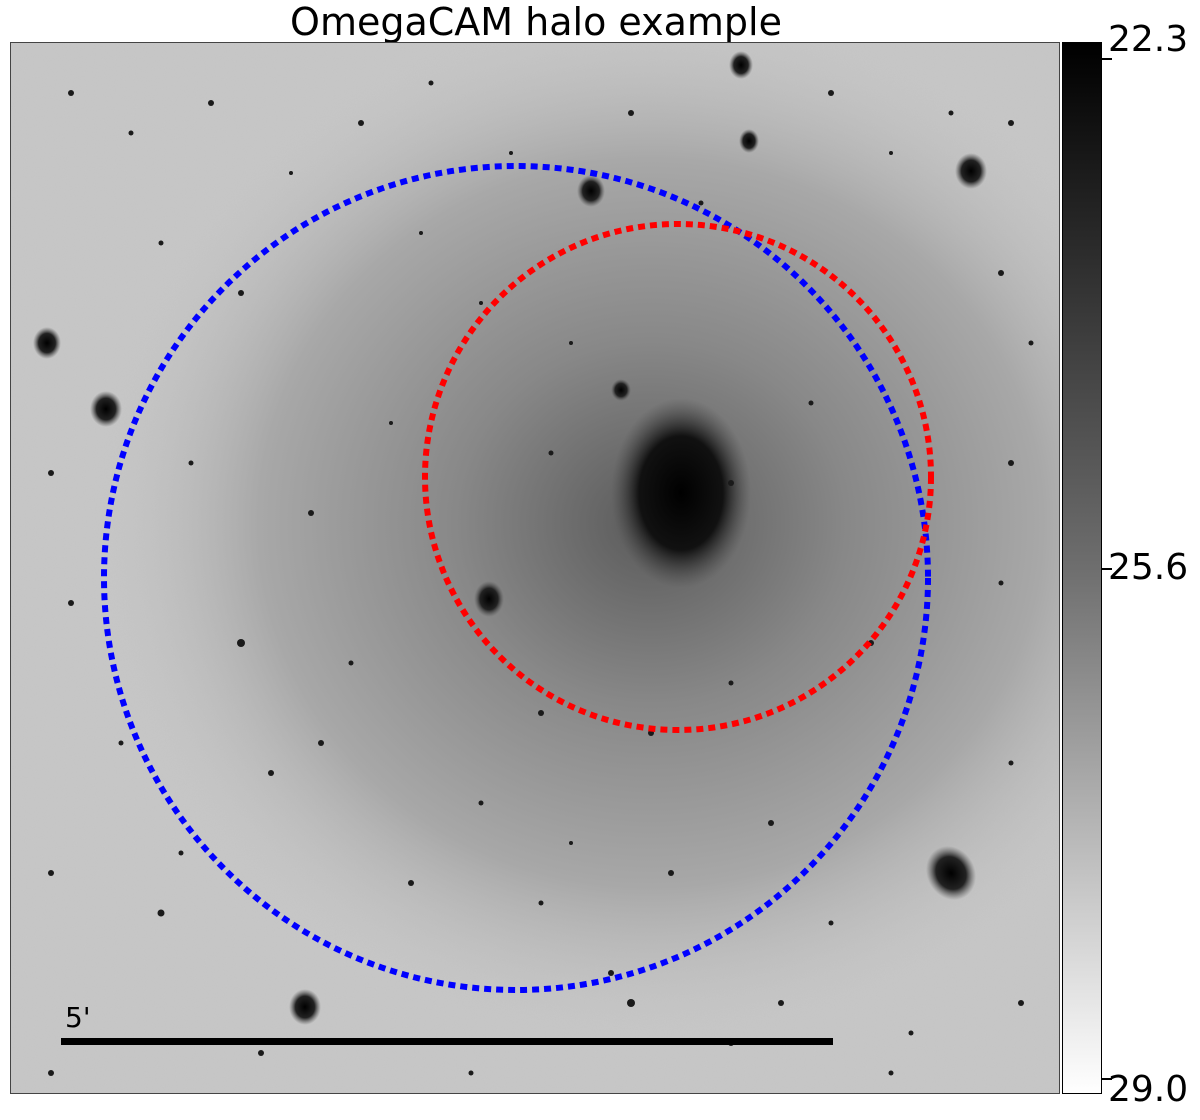  I want to click on colorbar-tick-label-top: 22.3, so click(1148, 39).